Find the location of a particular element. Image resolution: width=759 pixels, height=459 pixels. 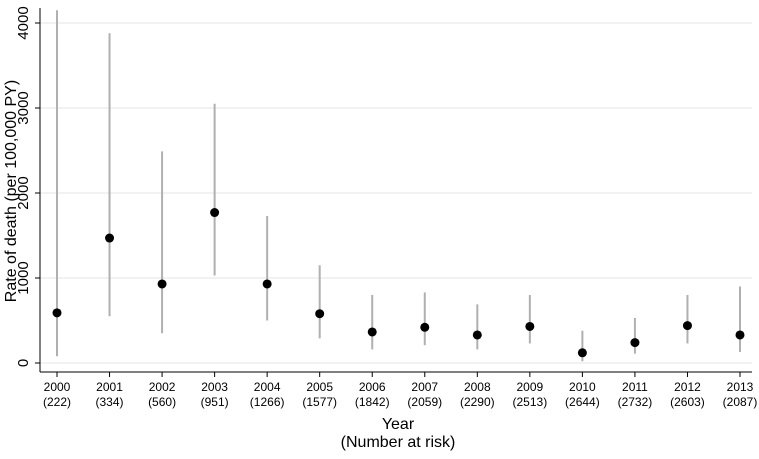

x-tick-label-year: 2000 is located at coordinates (57, 387).